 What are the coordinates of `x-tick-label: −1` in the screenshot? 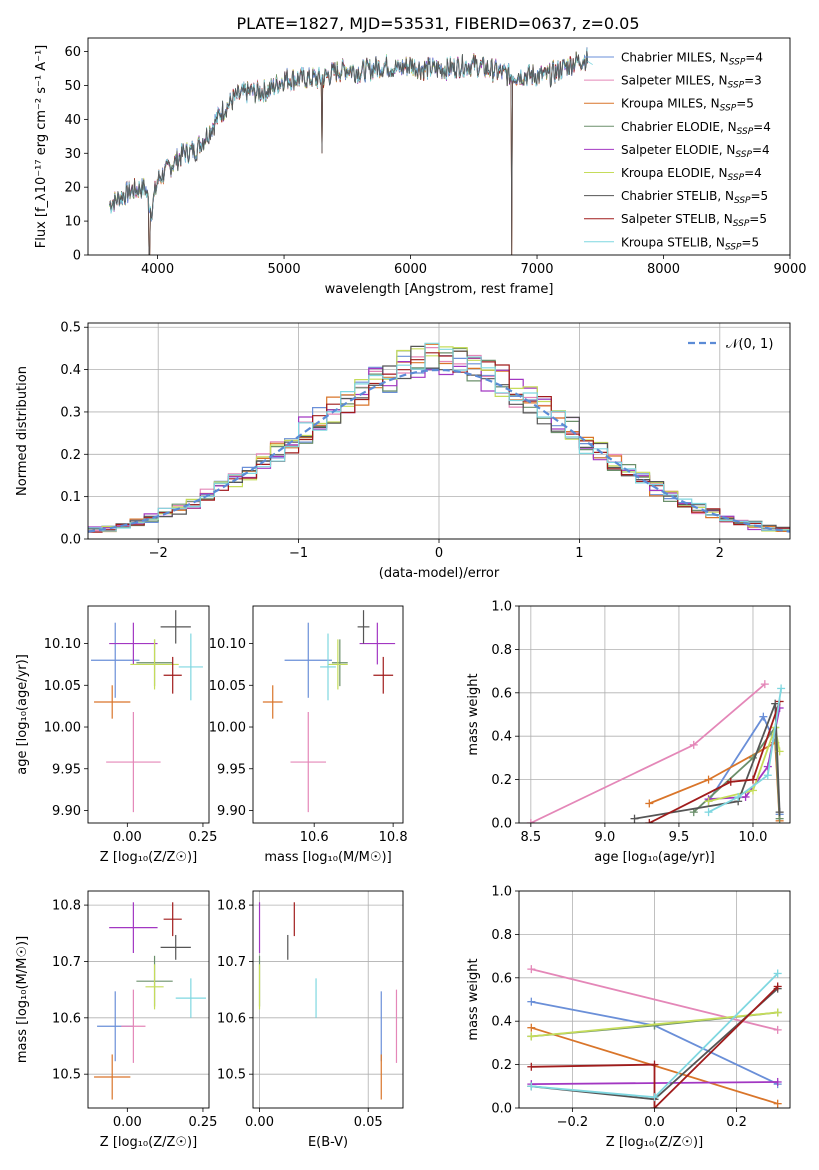 It's located at (298, 553).